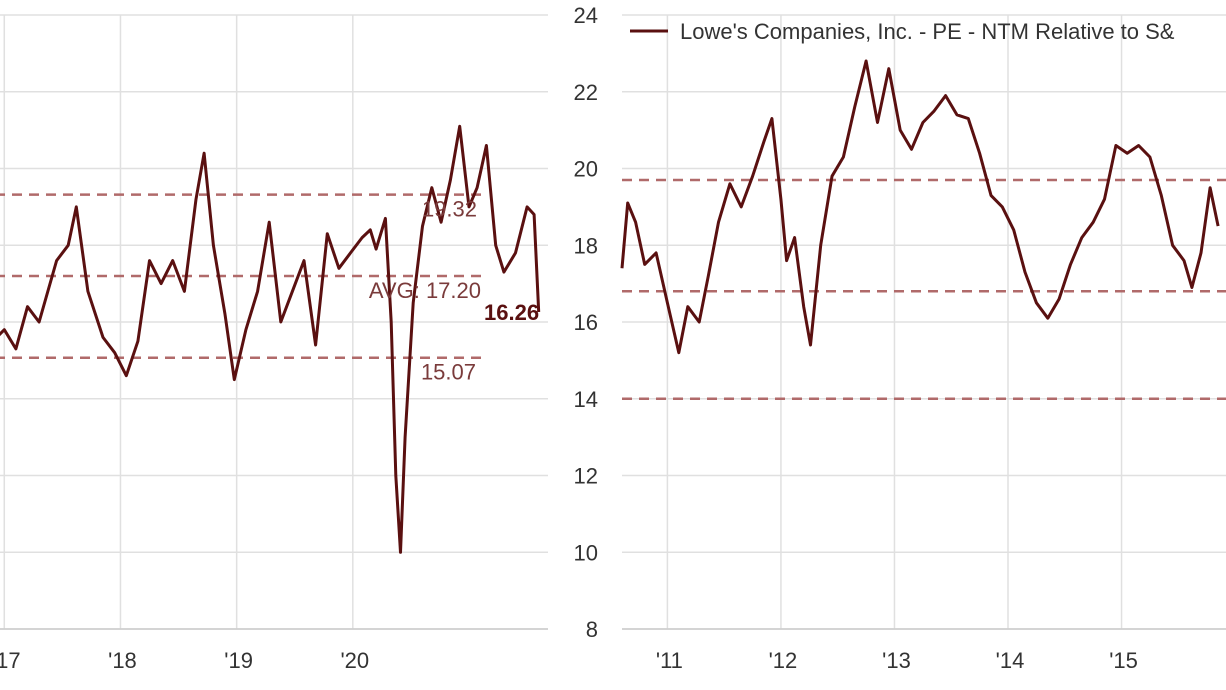  Describe the element at coordinates (586, 552) in the screenshot. I see `y-tick-label: 10` at that location.